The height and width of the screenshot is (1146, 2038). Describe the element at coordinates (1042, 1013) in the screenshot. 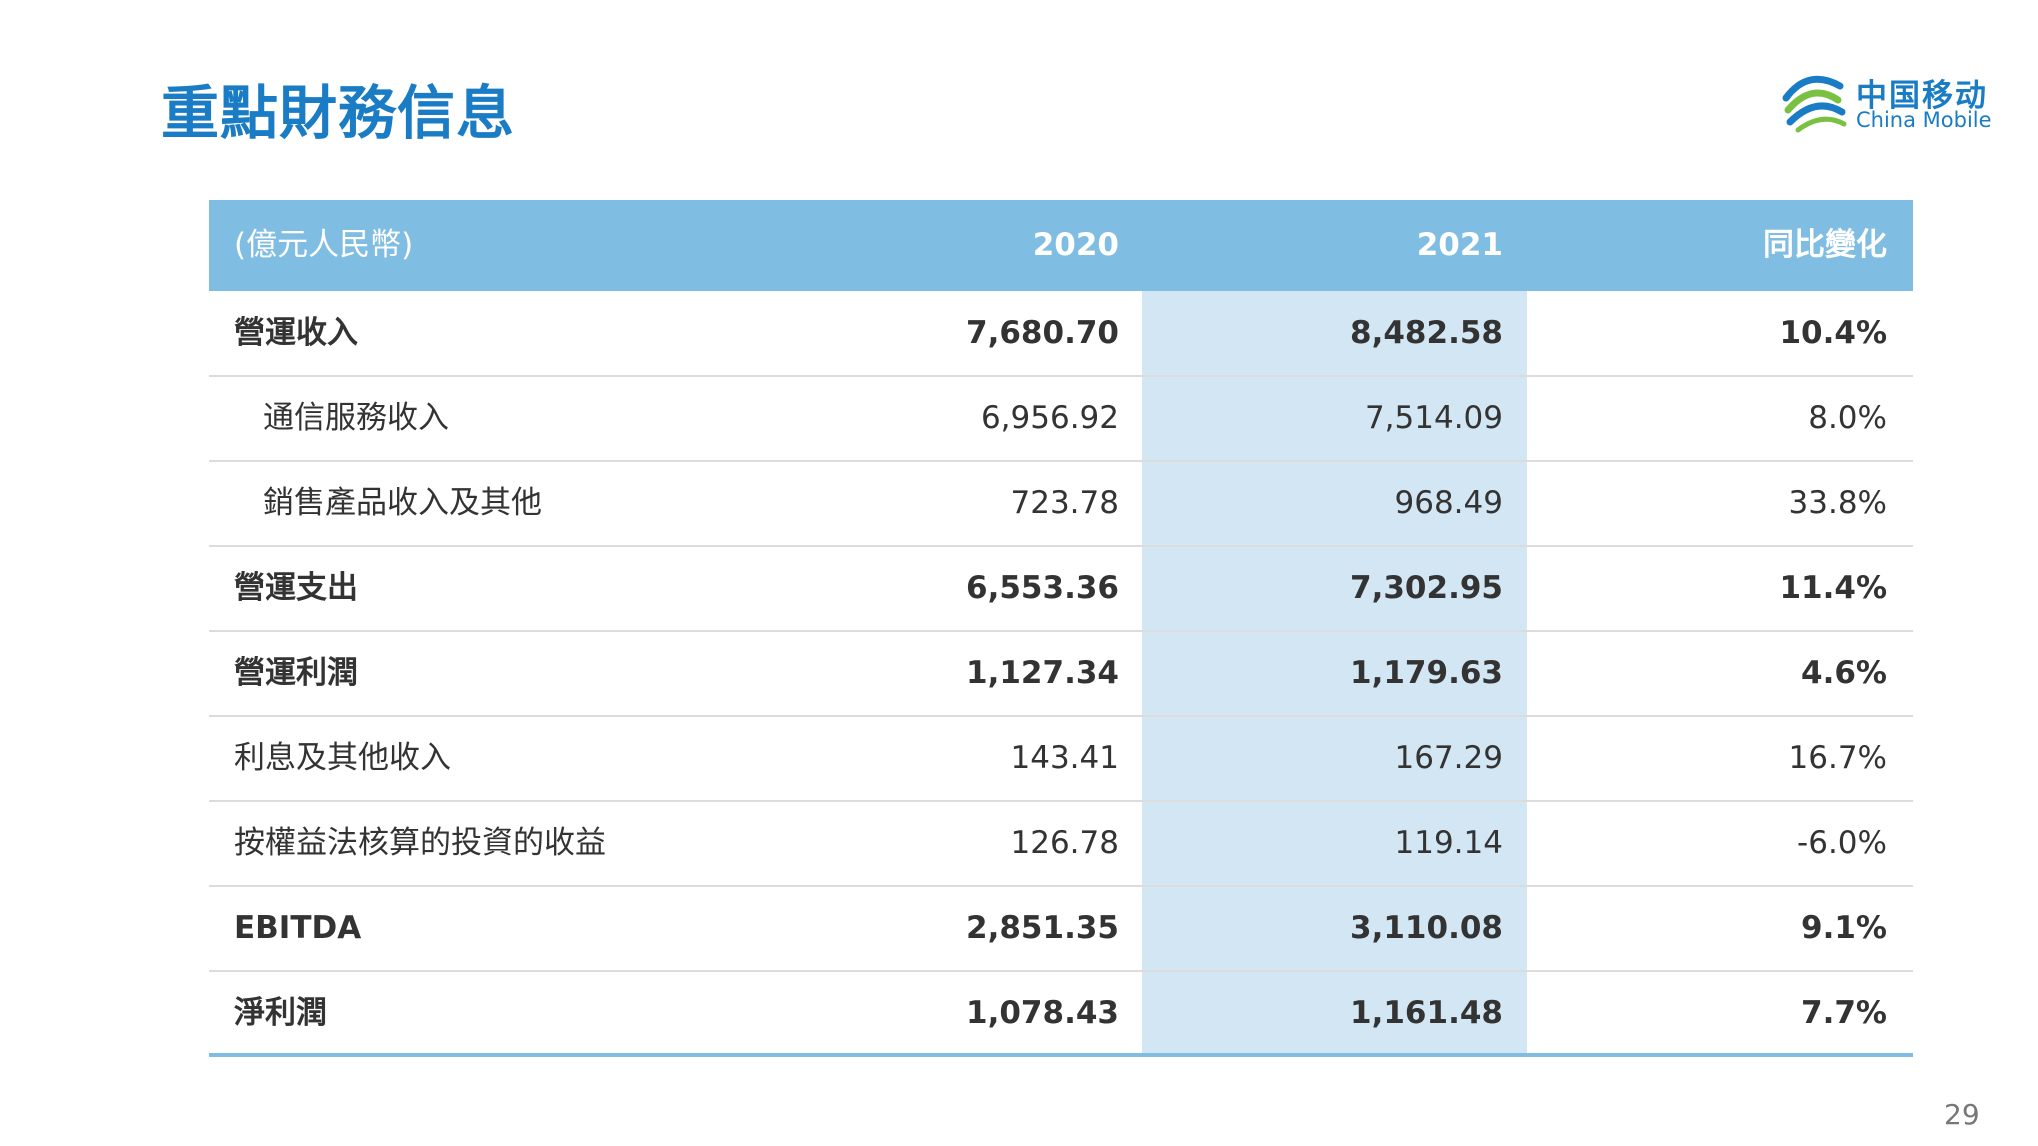

I see `cell-value: 1,078.43` at that location.